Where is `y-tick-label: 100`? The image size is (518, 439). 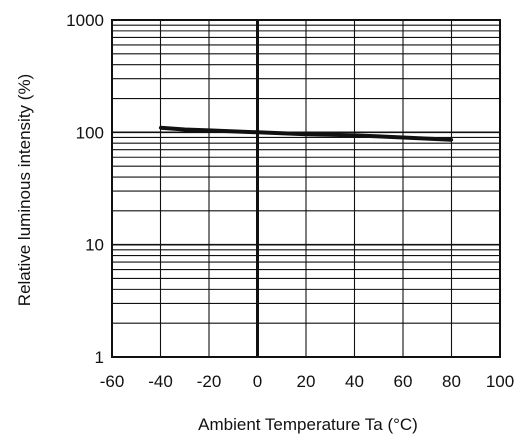 y-tick-label: 100 is located at coordinates (90, 132).